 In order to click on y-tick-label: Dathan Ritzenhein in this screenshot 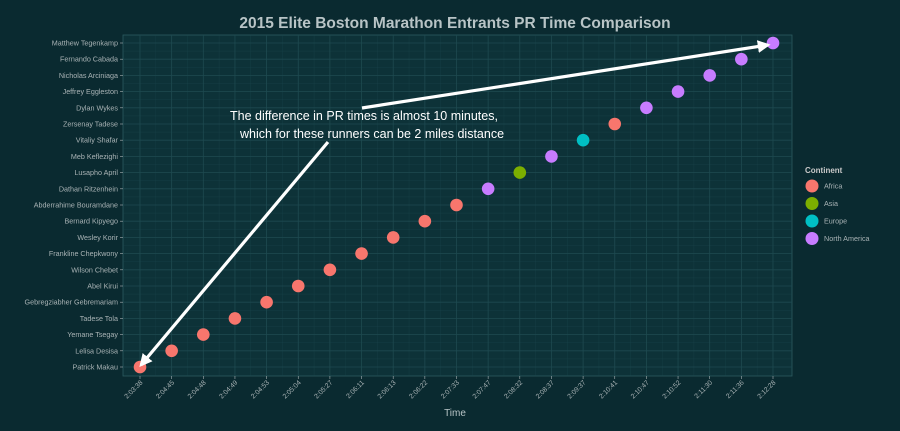, I will do `click(88, 188)`.